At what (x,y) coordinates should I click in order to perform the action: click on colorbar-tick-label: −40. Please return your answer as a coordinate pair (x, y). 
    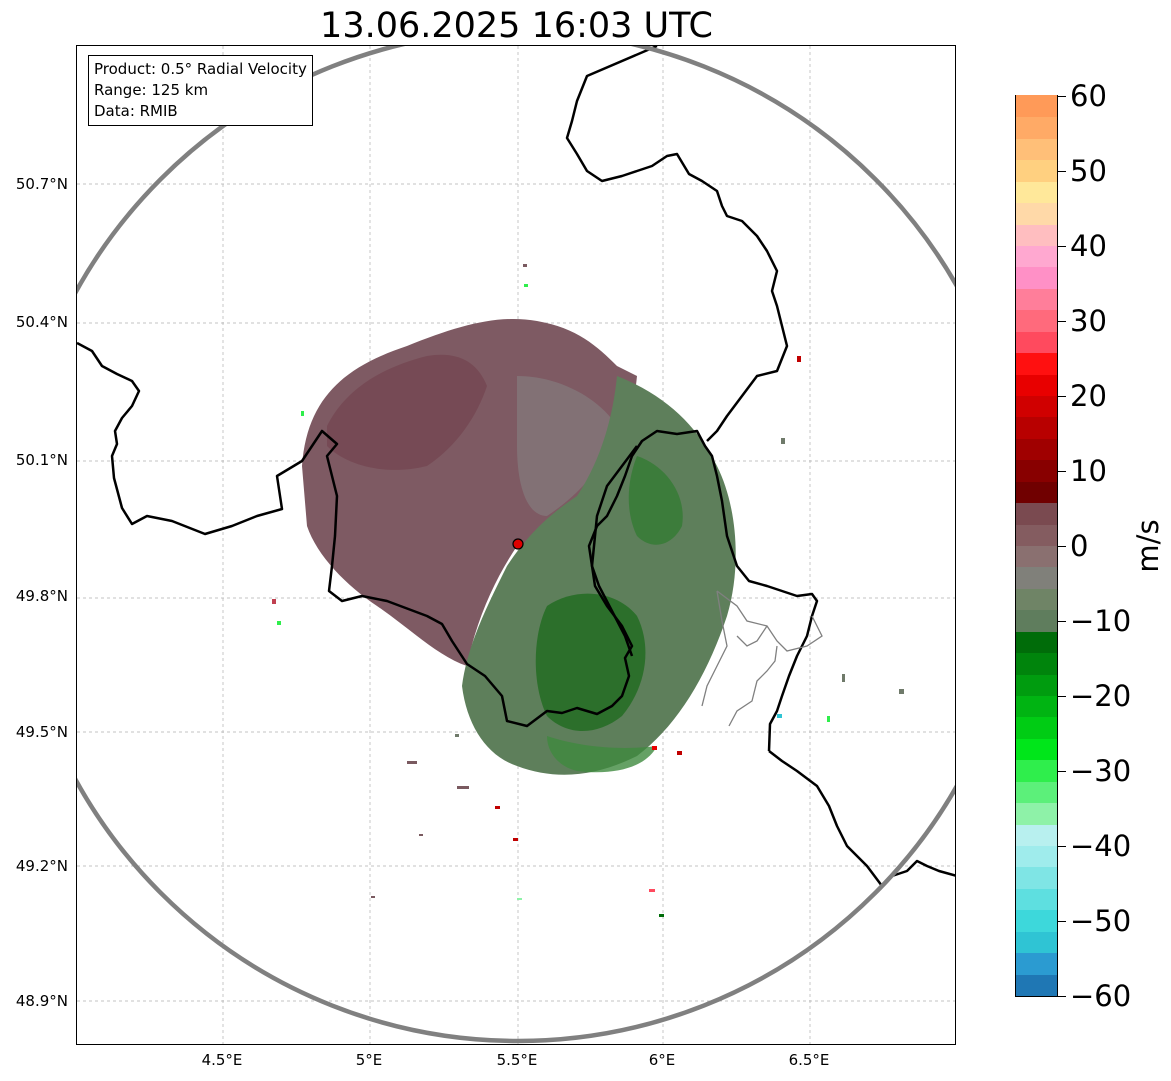
    Looking at the image, I should click on (1101, 846).